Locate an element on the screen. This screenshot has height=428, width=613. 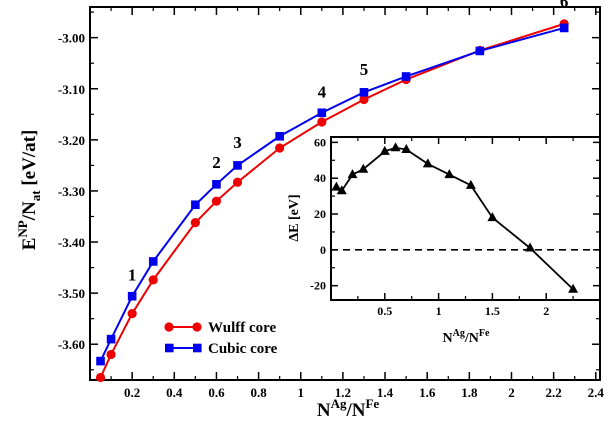
y-tick-label: -3.10 is located at coordinates (71, 89).